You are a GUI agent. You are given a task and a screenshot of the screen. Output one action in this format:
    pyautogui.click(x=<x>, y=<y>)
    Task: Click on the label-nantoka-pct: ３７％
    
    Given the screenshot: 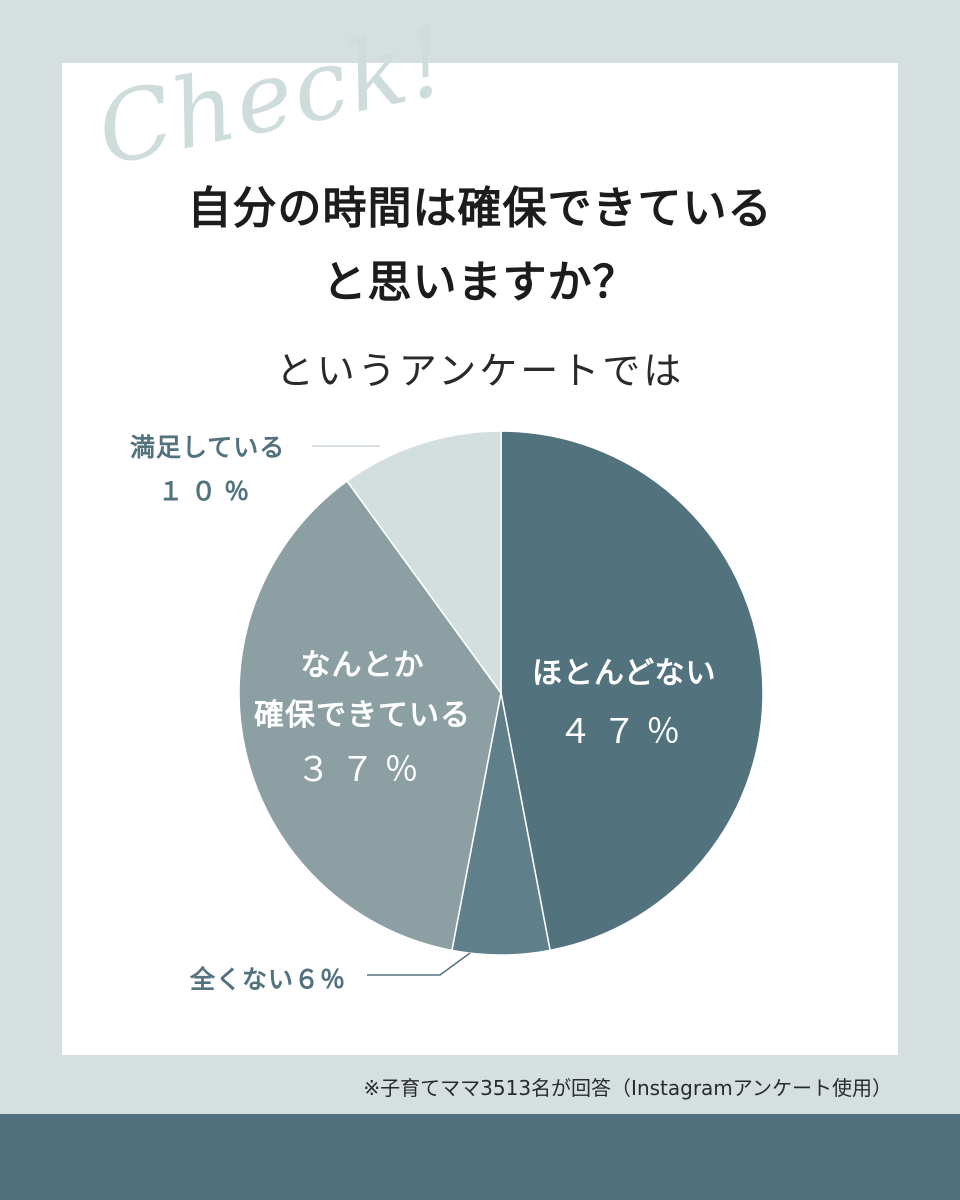 What is the action you would take?
    pyautogui.click(x=362, y=770)
    